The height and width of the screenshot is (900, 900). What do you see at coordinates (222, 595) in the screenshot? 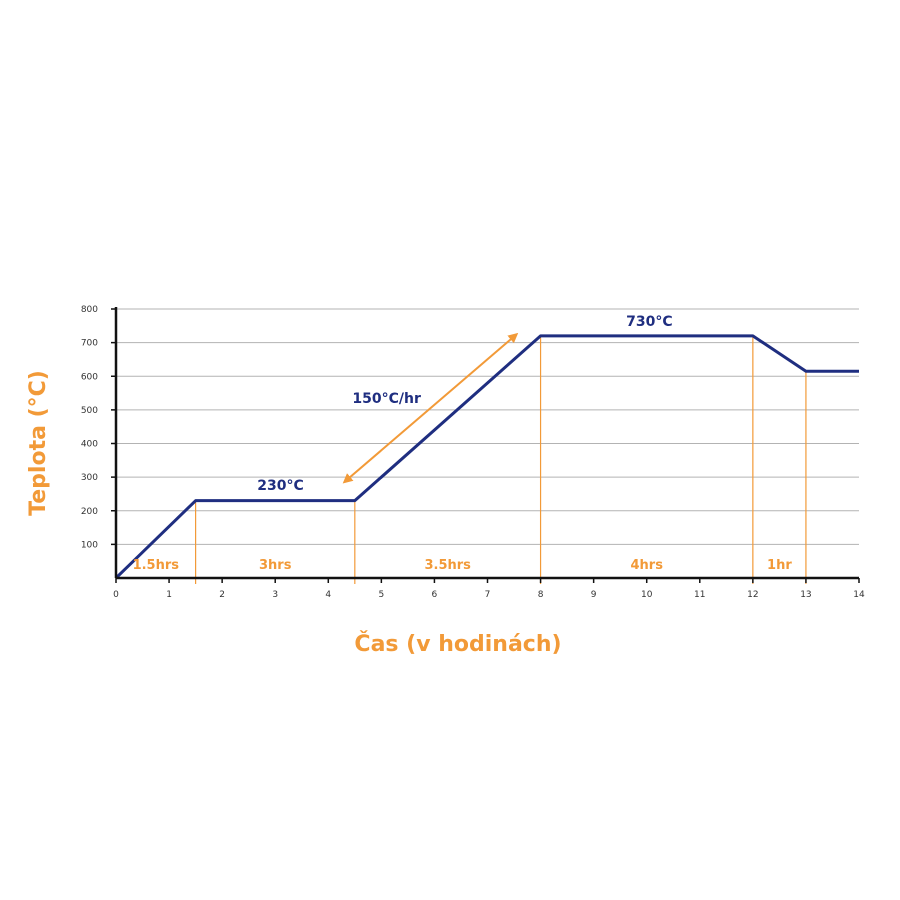
I see `x-tick-label-2: 2` at bounding box center [222, 595].